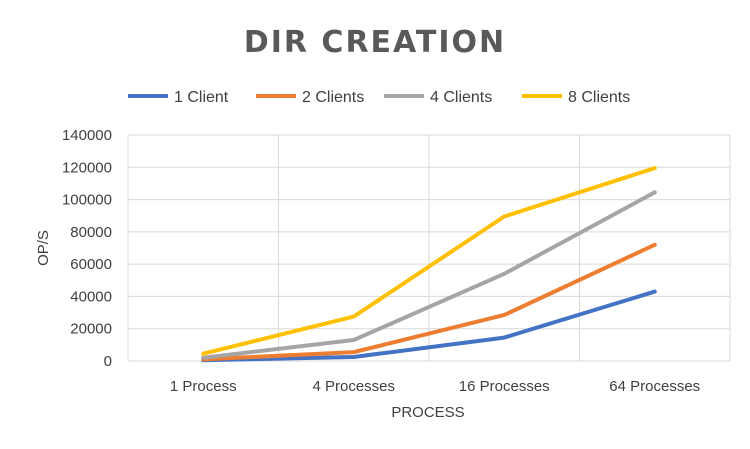 This screenshot has height=449, width=750. Describe the element at coordinates (201, 97) in the screenshot. I see `legend-entry-label: 1 Client` at that location.